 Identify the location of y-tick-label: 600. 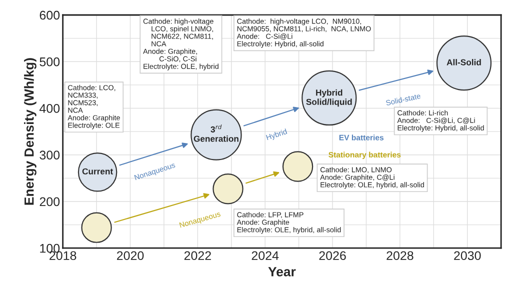
(50, 15).